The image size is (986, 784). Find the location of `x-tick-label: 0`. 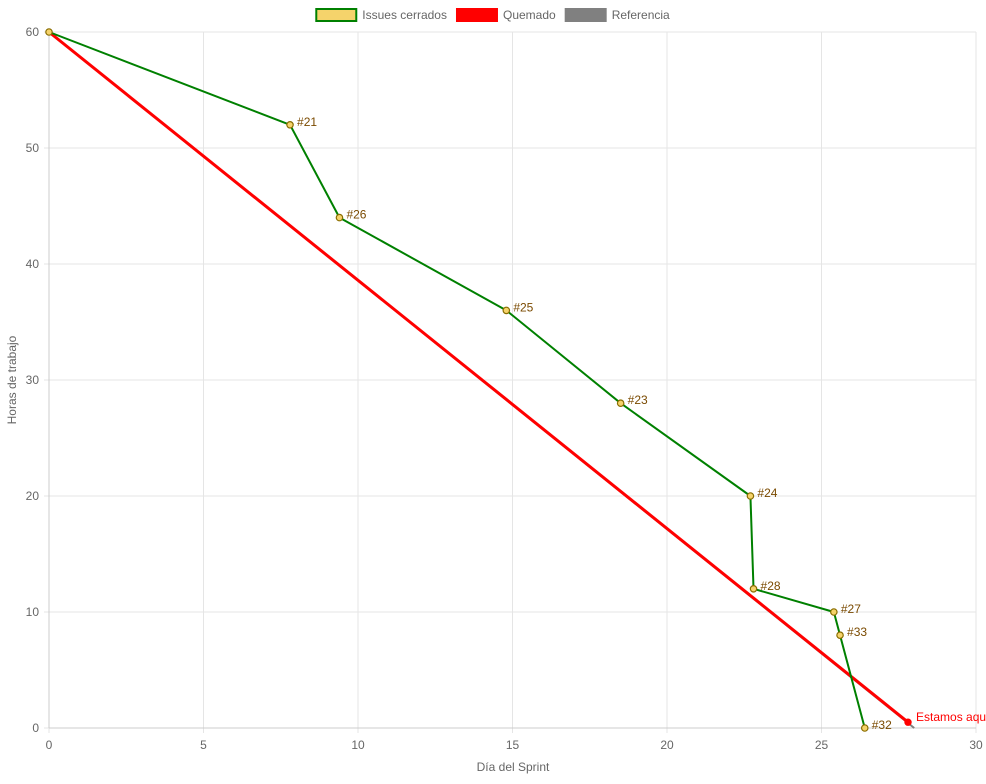

x-tick-label: 0 is located at coordinates (49, 745).